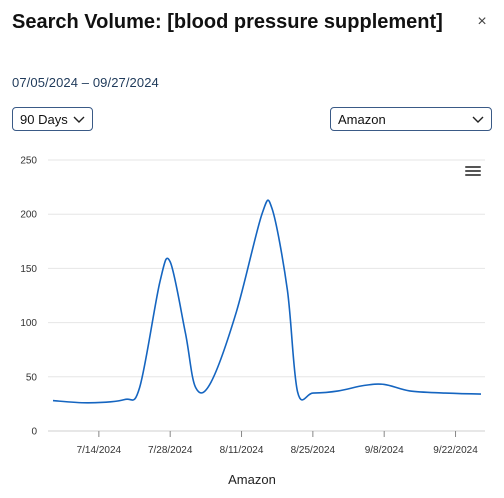 The width and height of the screenshot is (504, 498). I want to click on x-tick-label: 8/25/2024, so click(313, 450).